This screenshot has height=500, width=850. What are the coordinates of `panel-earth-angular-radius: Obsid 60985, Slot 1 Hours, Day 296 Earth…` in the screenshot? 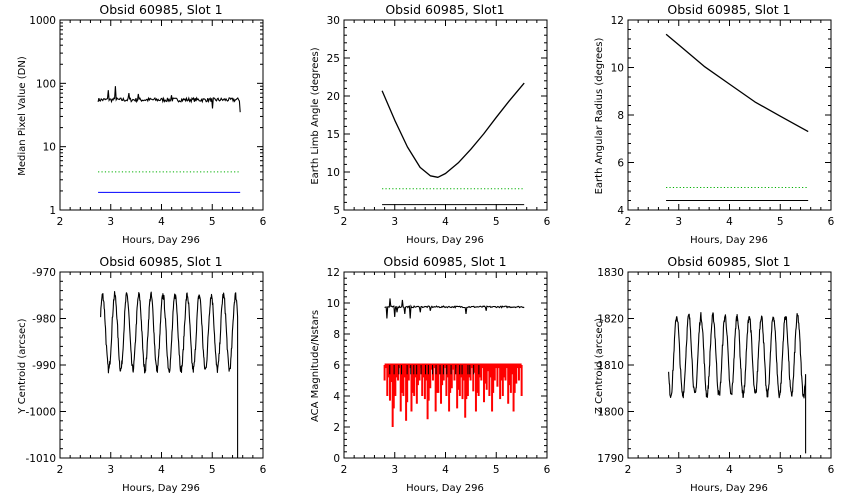 It's located at (714, 124).